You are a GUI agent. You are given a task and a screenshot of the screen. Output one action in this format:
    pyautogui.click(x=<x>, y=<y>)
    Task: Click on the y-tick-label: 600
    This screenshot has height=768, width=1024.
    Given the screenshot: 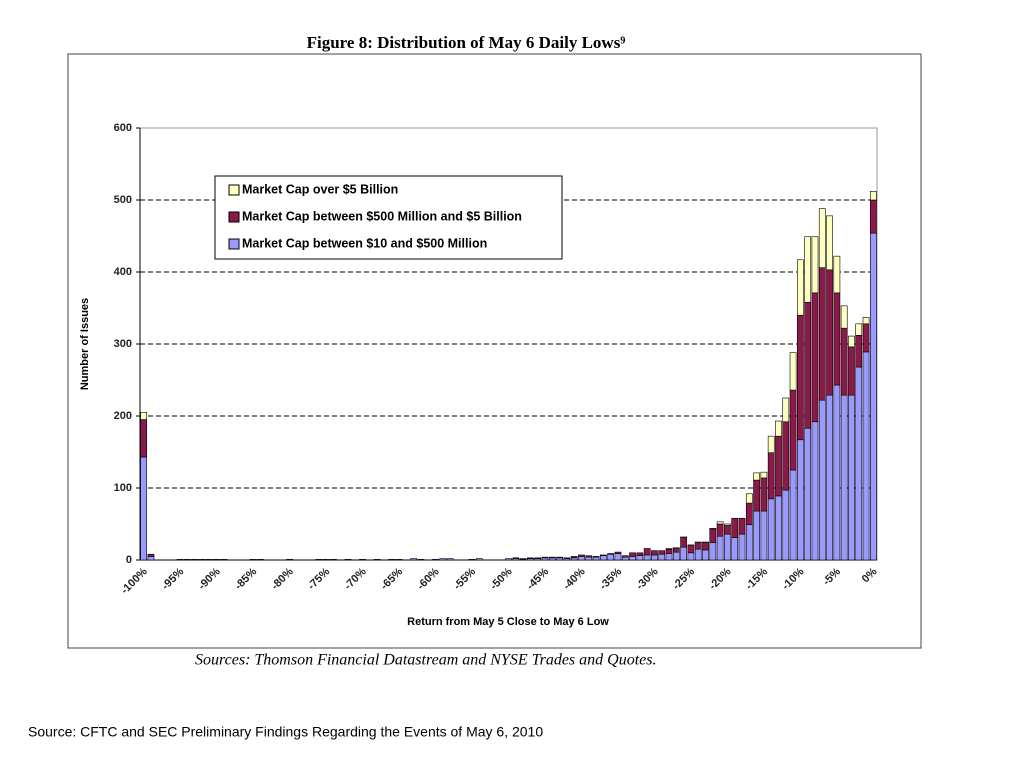 What is the action you would take?
    pyautogui.click(x=123, y=128)
    